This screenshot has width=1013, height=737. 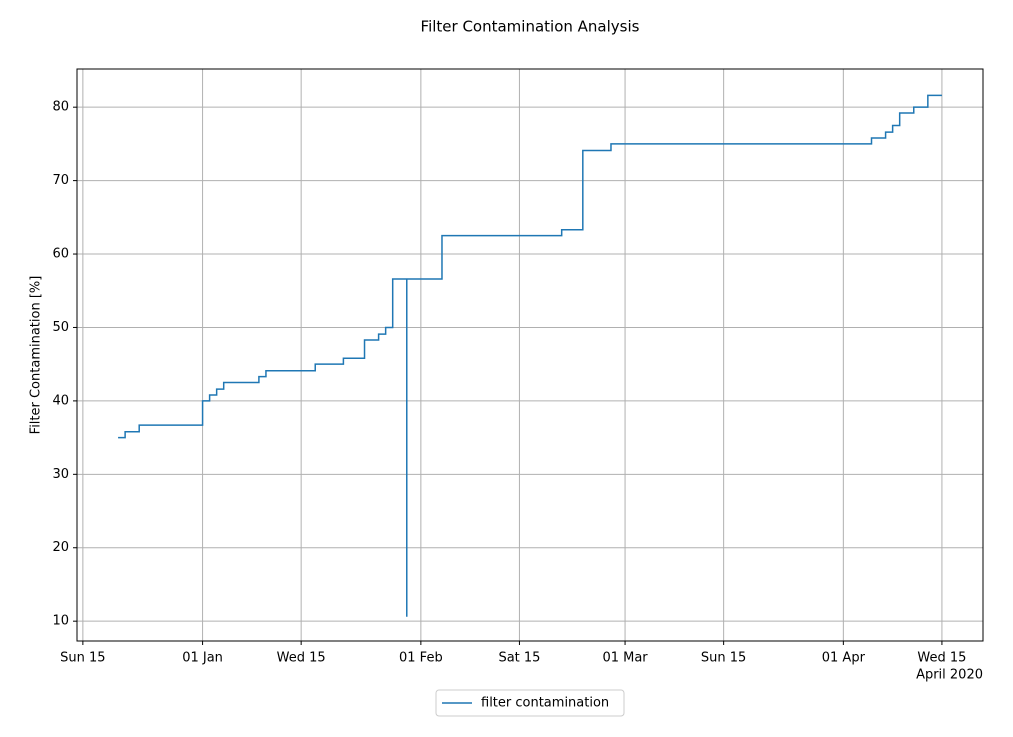 What do you see at coordinates (60, 107) in the screenshot?
I see `y-tick-label: 80` at bounding box center [60, 107].